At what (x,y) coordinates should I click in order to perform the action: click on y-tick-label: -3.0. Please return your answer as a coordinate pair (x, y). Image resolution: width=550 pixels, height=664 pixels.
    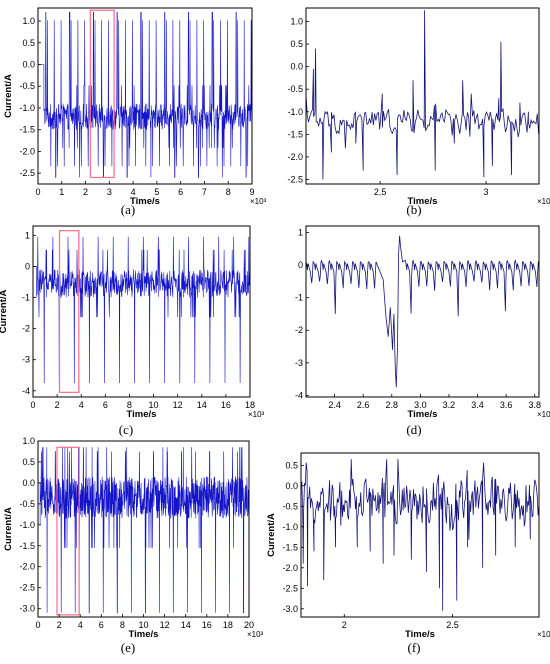
    Looking at the image, I should click on (290, 609).